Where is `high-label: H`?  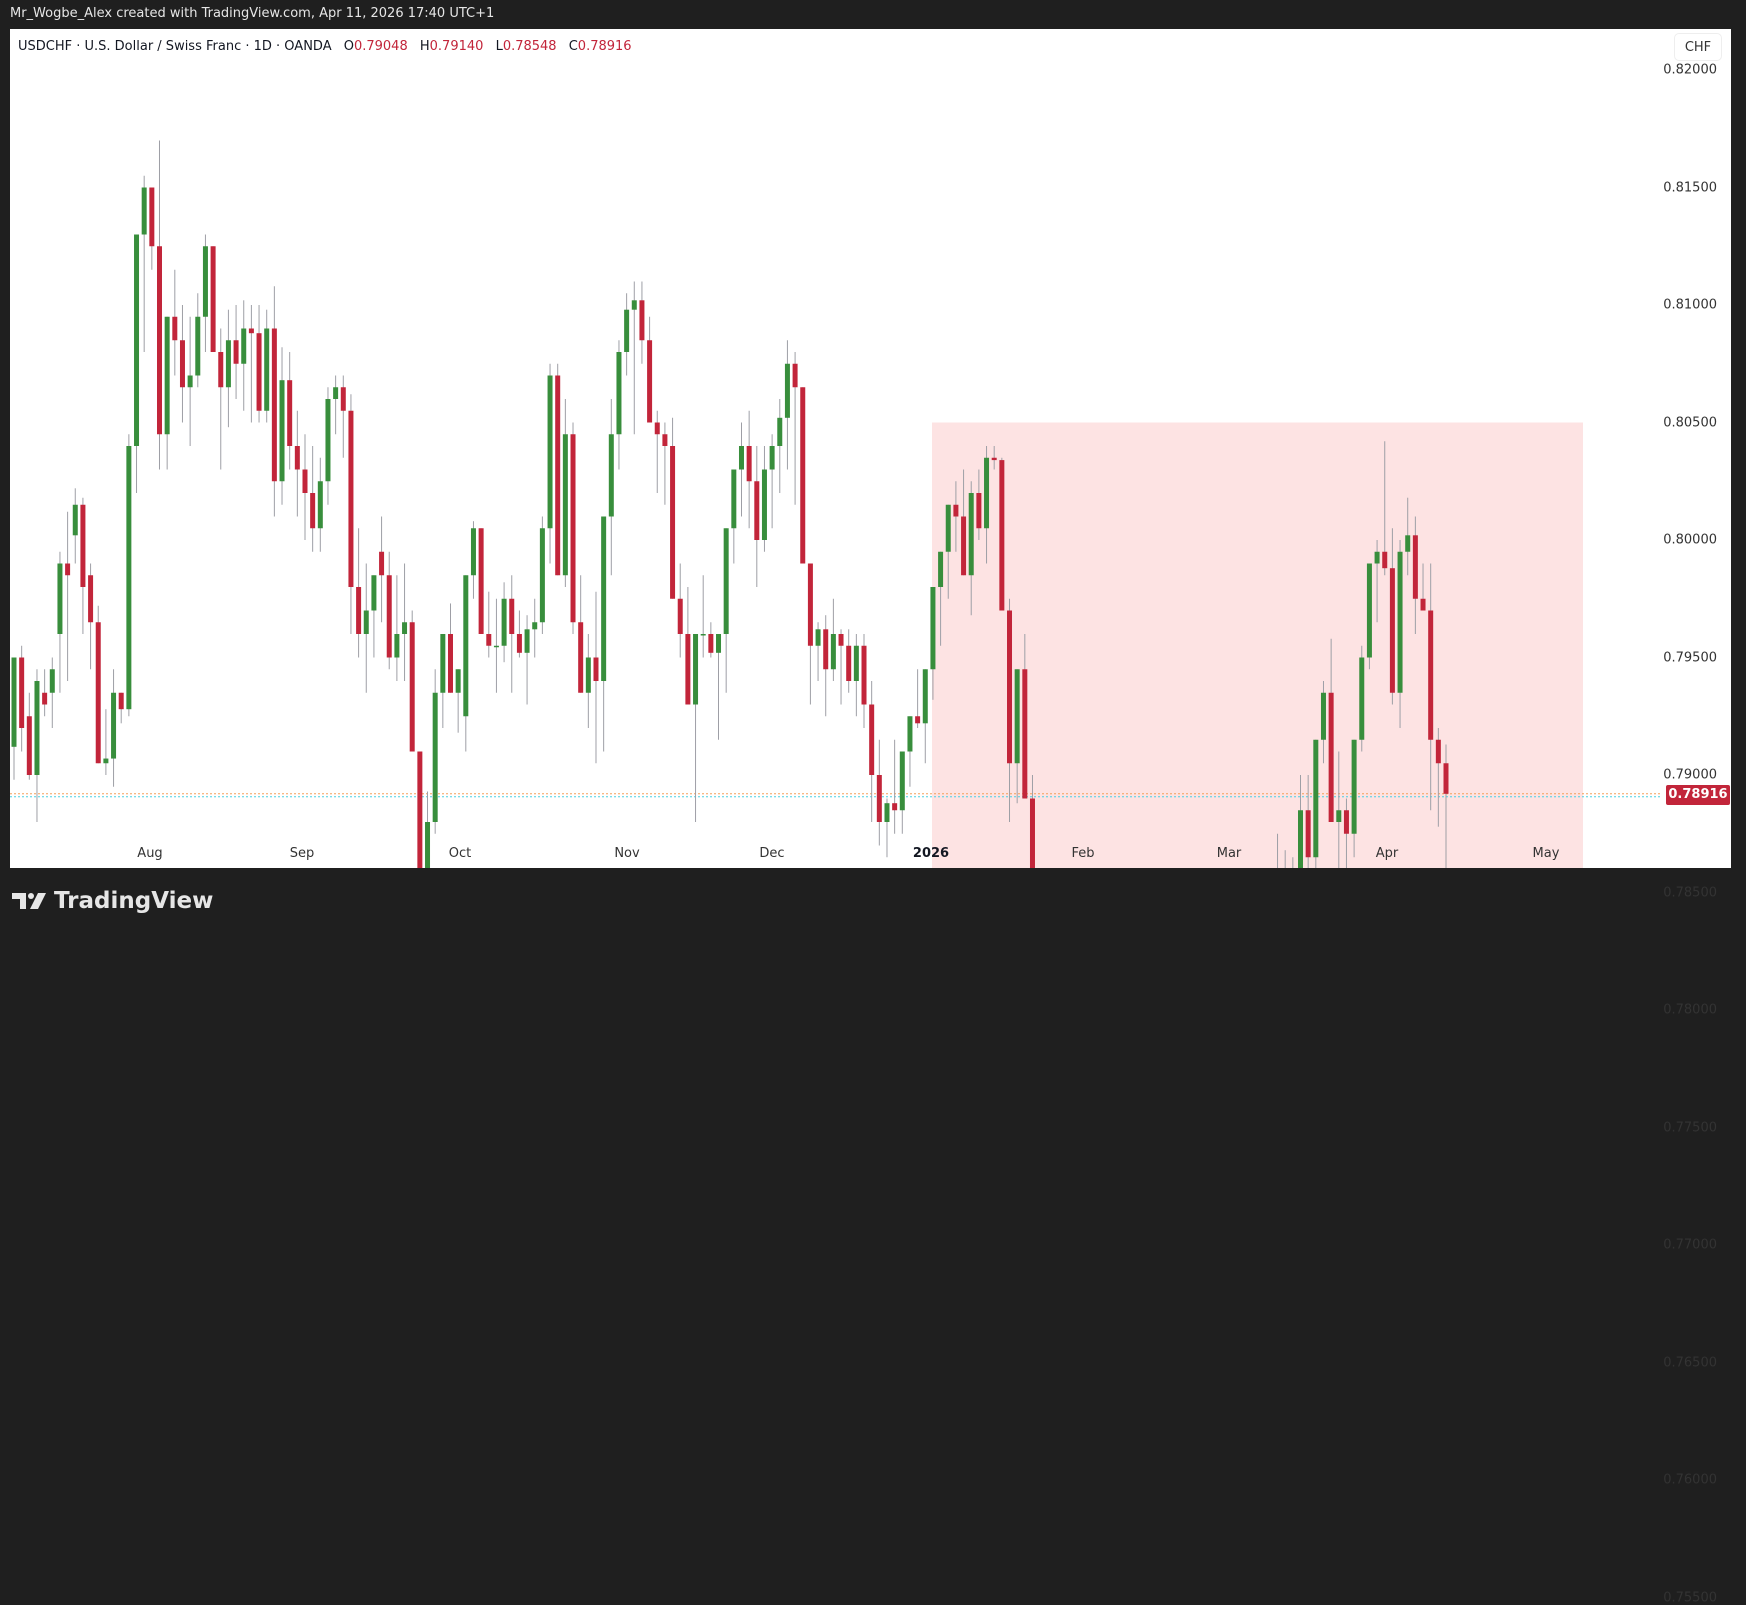 high-label: H is located at coordinates (424, 46).